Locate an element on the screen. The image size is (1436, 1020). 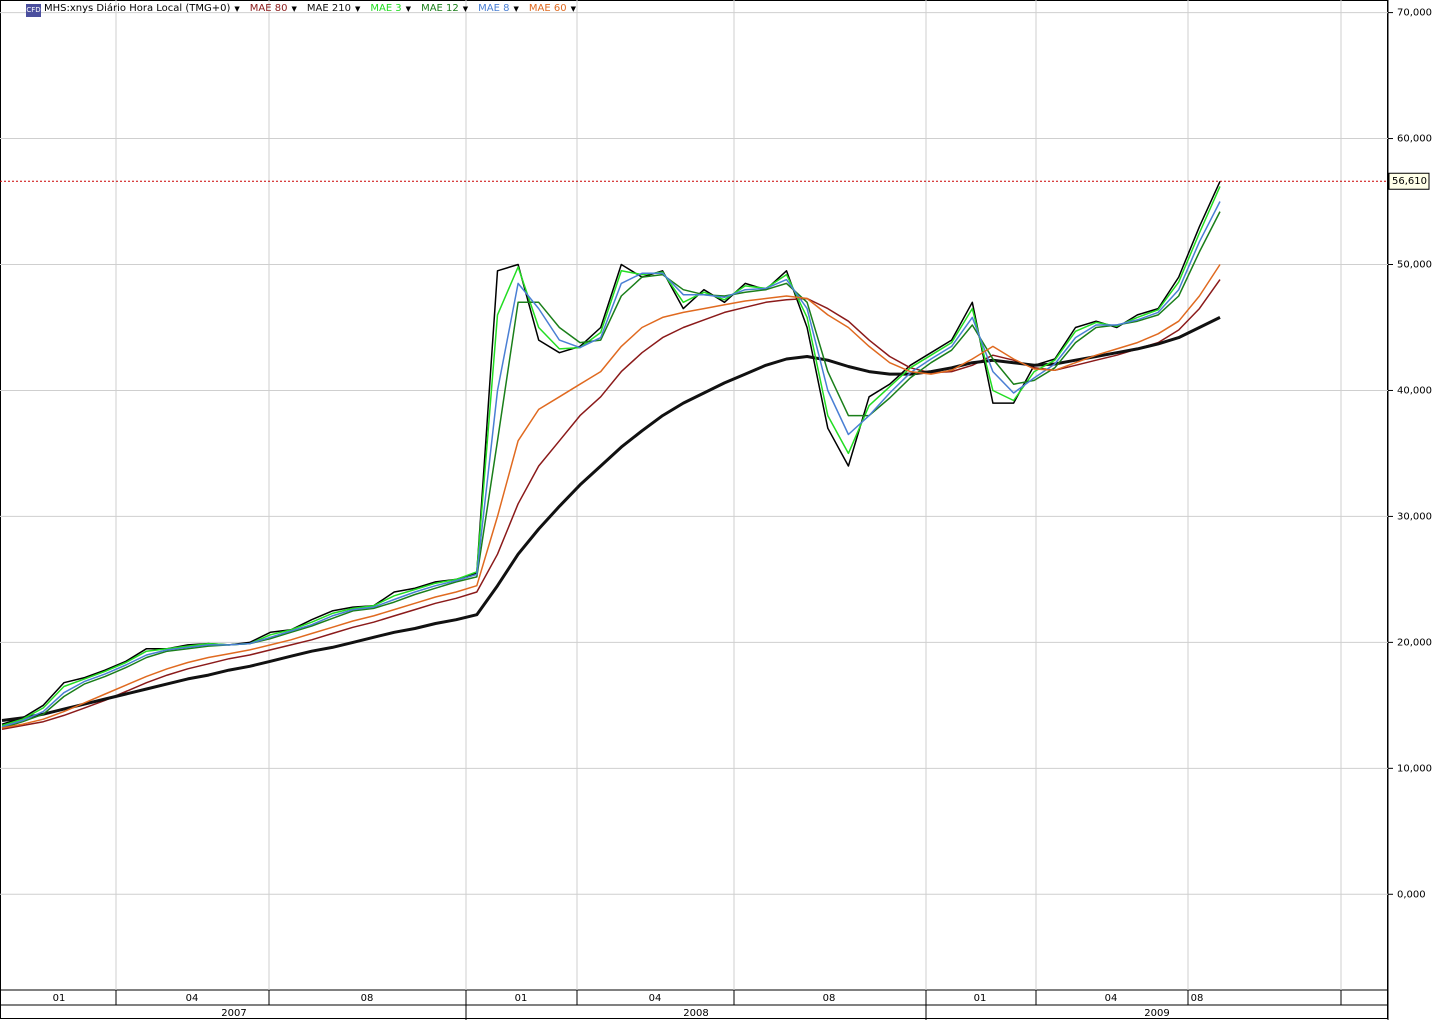
year-label: 2007 is located at coordinates (233, 1013).